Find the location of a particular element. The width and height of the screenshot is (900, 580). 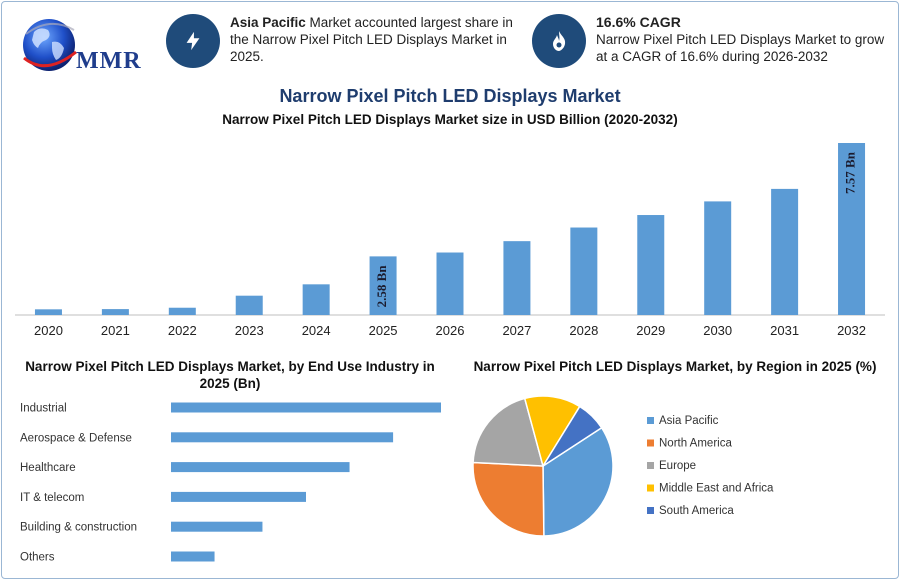

bar-2024 is located at coordinates (316, 299).